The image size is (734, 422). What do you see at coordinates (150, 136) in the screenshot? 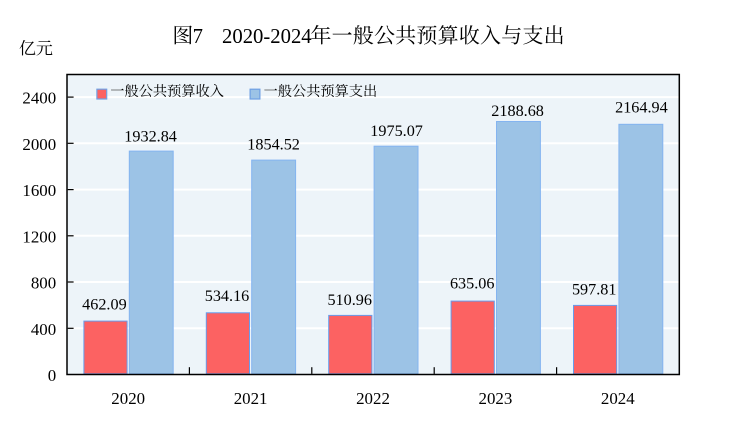
I see `svg-text: 1932.84` at bounding box center [150, 136].